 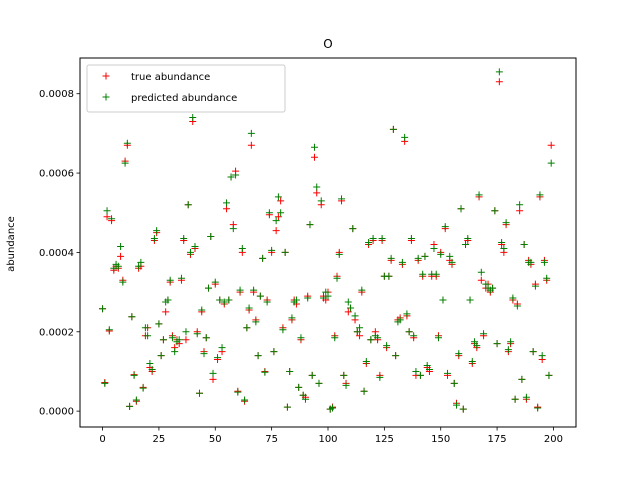 What do you see at coordinates (56, 332) in the screenshot?
I see `y-tick-label: 0.0002` at bounding box center [56, 332].